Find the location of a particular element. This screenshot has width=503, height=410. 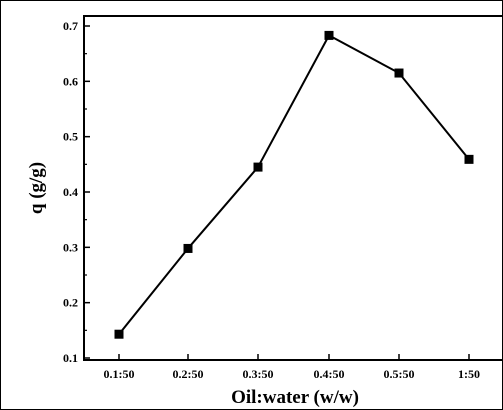

y-tick-label: 0.1 is located at coordinates (70, 358).